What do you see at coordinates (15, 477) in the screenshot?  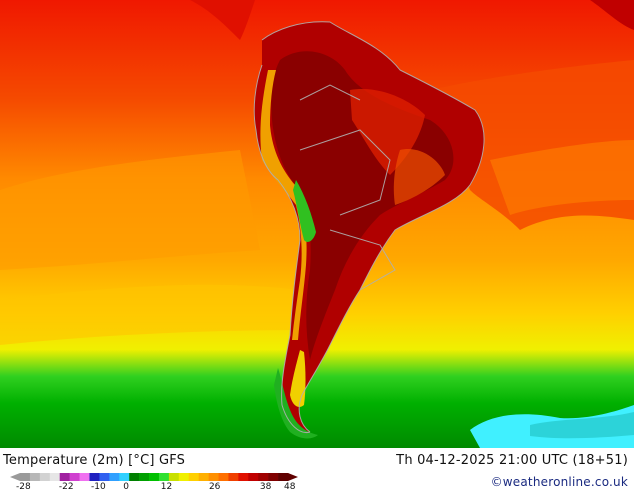 I see `legend-arrow-left` at bounding box center [15, 477].